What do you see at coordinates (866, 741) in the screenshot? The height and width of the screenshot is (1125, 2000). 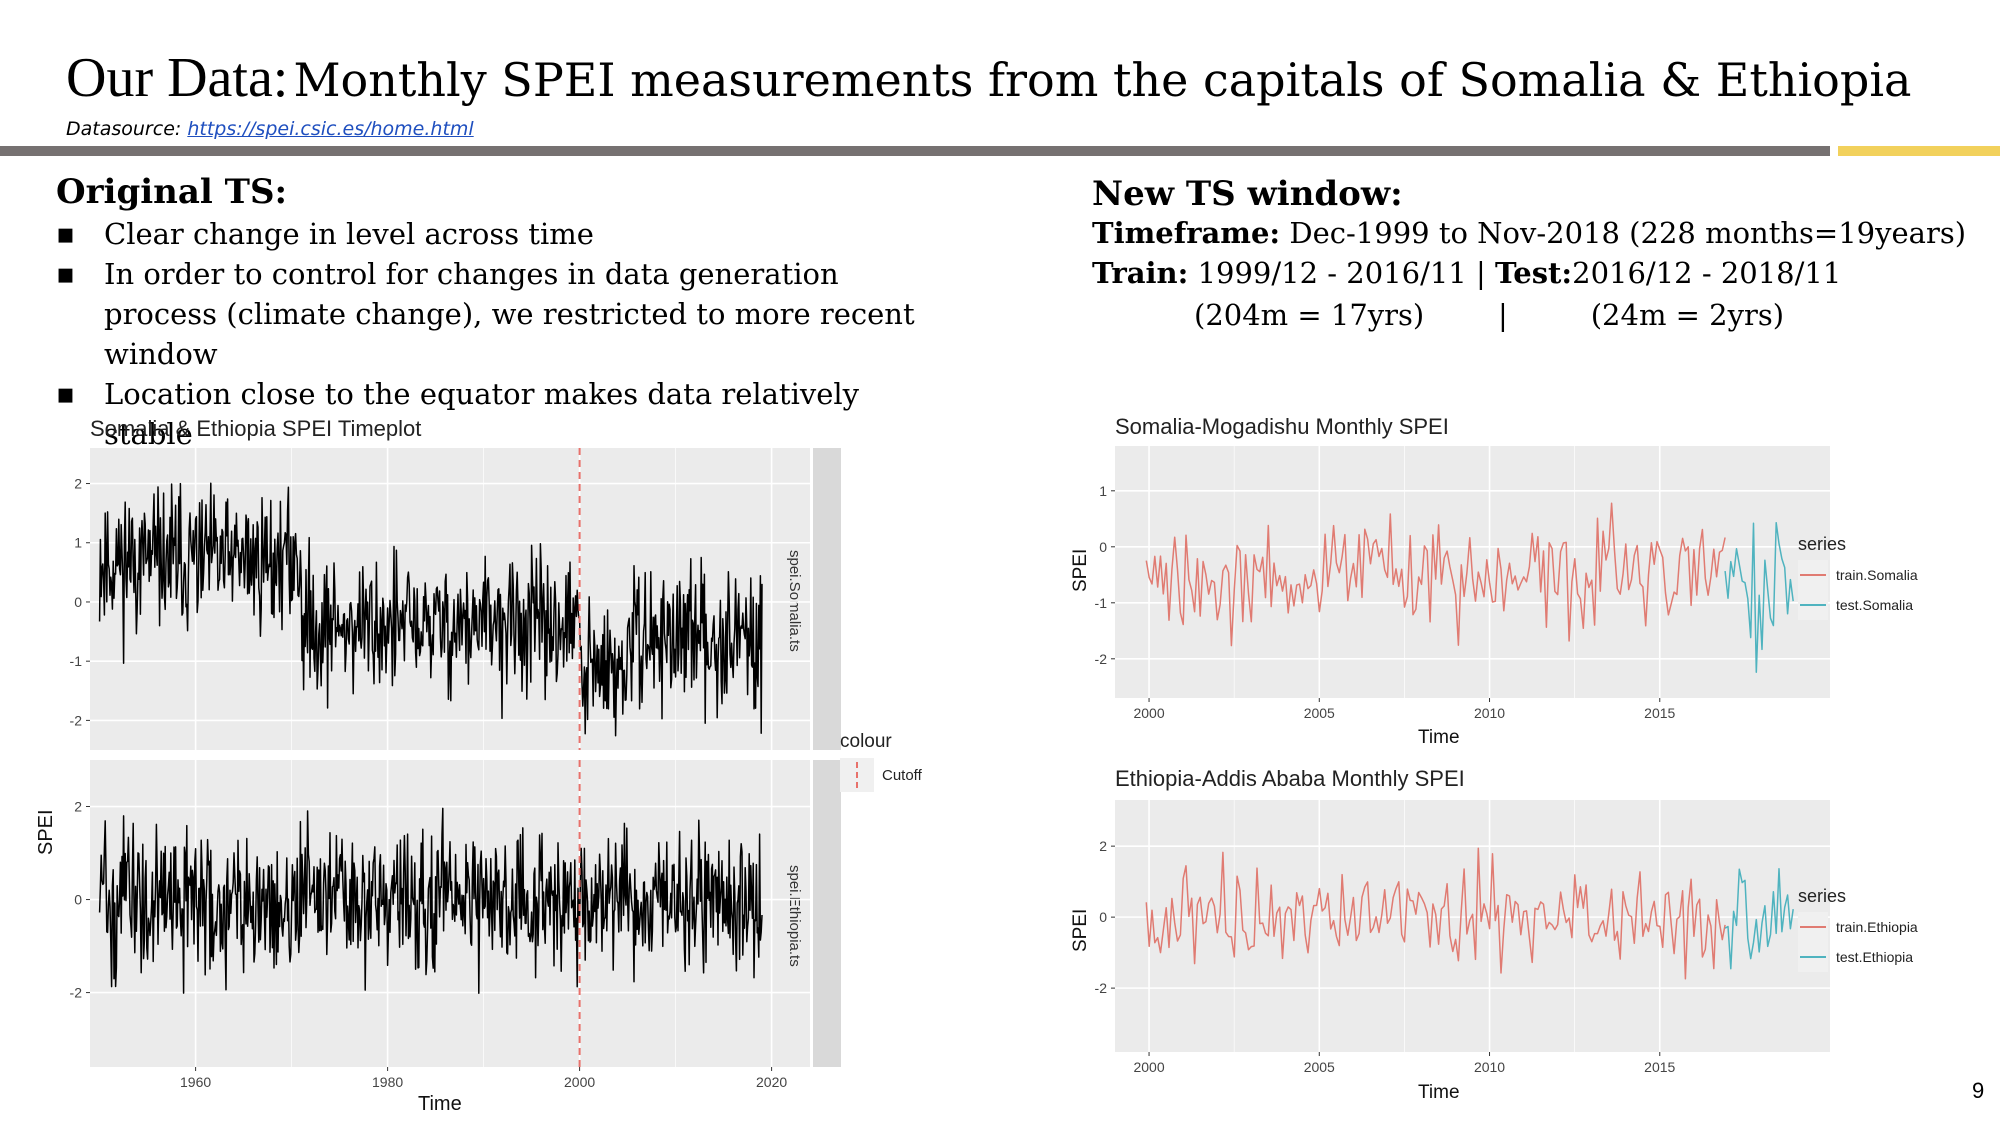 I see `legend-title: colour` at bounding box center [866, 741].